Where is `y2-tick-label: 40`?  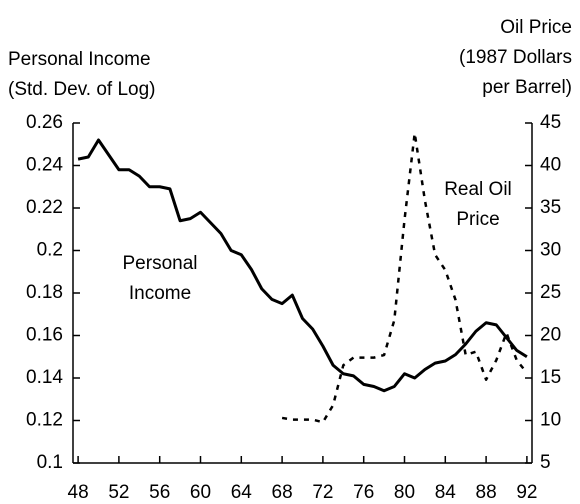 y2-tick-label: 40 is located at coordinates (550, 165).